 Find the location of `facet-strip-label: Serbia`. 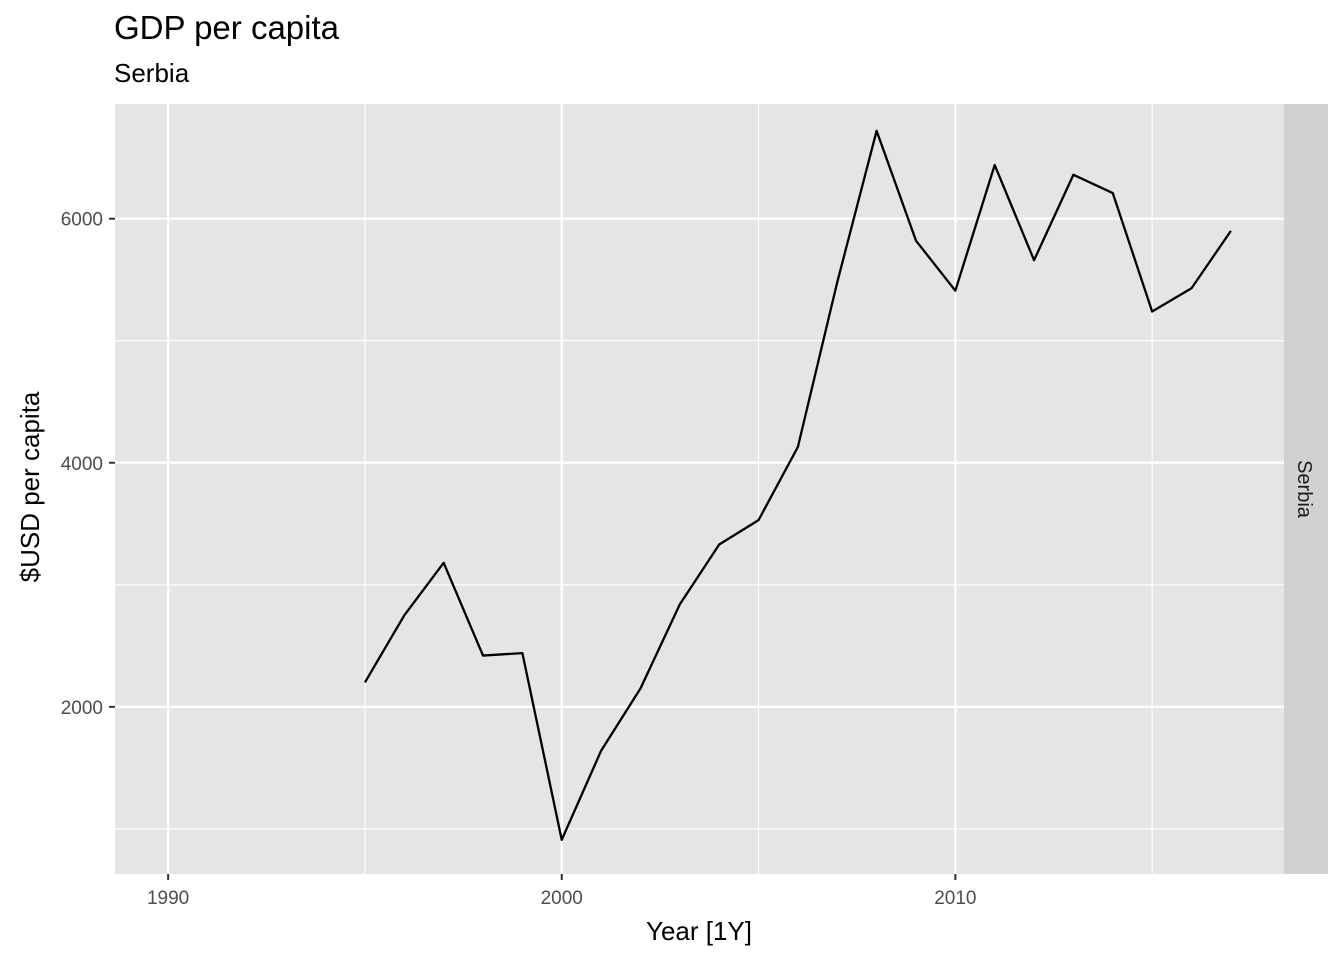

facet-strip-label: Serbia is located at coordinates (1304, 489).